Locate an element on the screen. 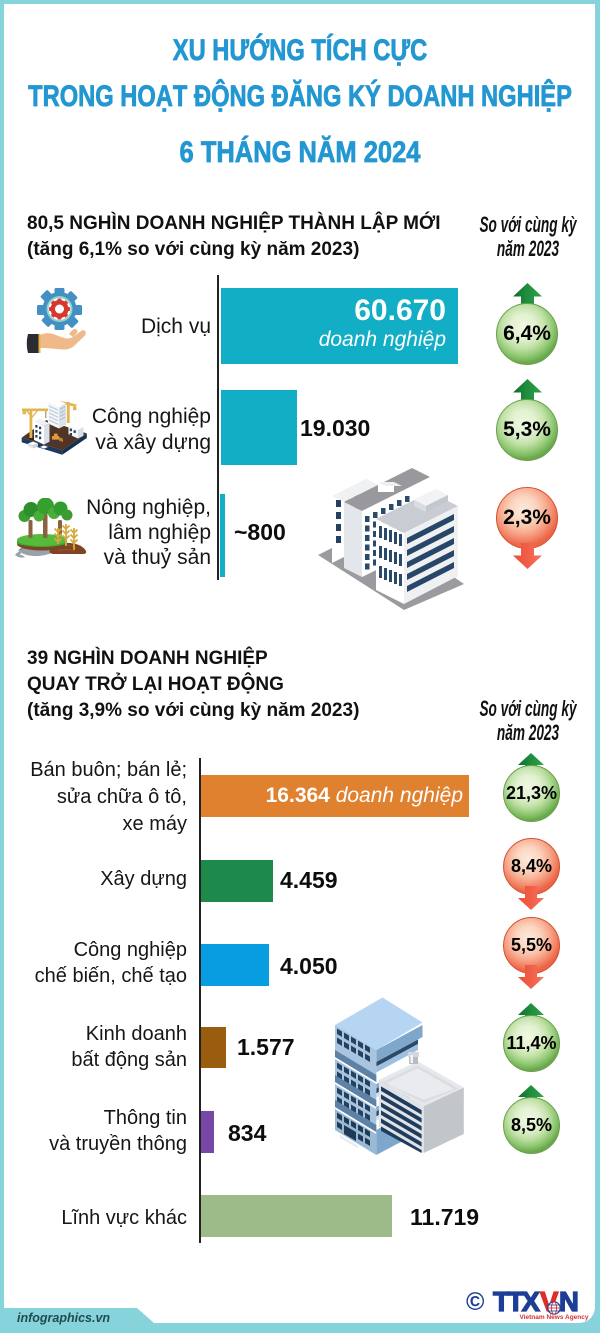 The height and width of the screenshot is (1333, 600). svg-text: N is located at coordinates (569, 1301).